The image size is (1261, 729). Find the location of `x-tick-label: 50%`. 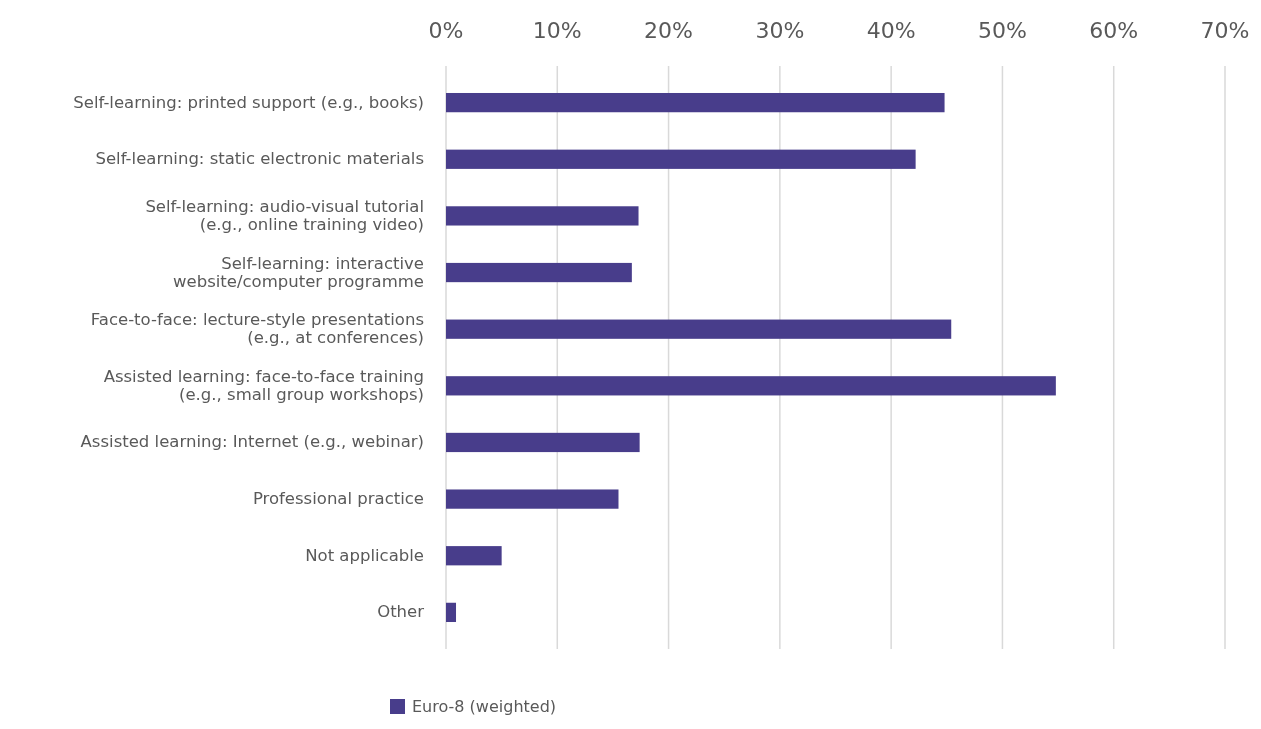

x-tick-label: 50% is located at coordinates (1002, 30).